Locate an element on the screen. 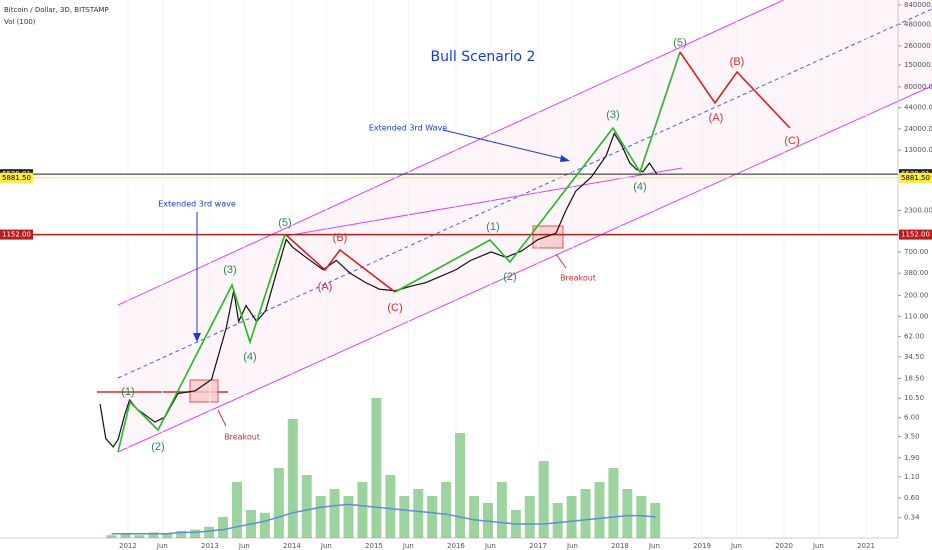 The width and height of the screenshot is (932, 550). y-tick-label: 3.50 is located at coordinates (912, 437).